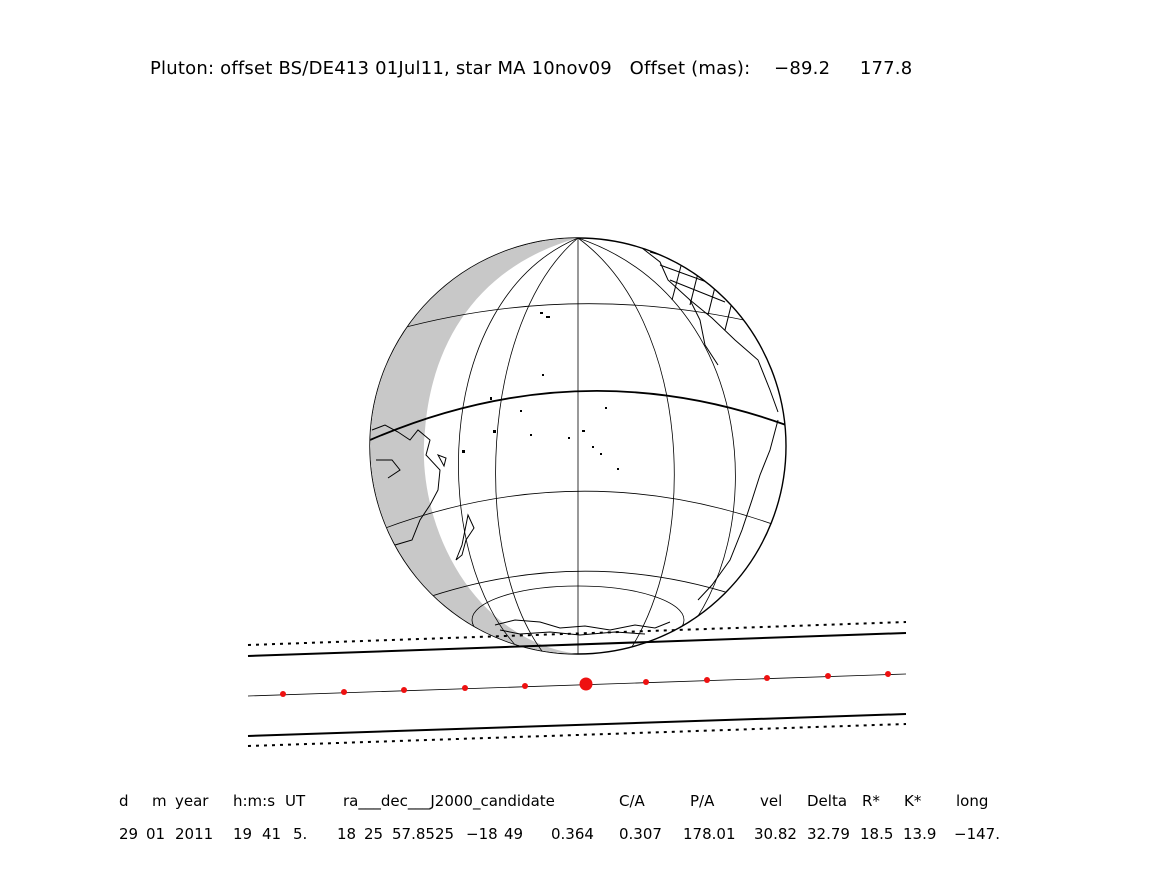 The image size is (1155, 892). Describe the element at coordinates (347, 834) in the screenshot. I see `value-ra-hours: 18` at that location.